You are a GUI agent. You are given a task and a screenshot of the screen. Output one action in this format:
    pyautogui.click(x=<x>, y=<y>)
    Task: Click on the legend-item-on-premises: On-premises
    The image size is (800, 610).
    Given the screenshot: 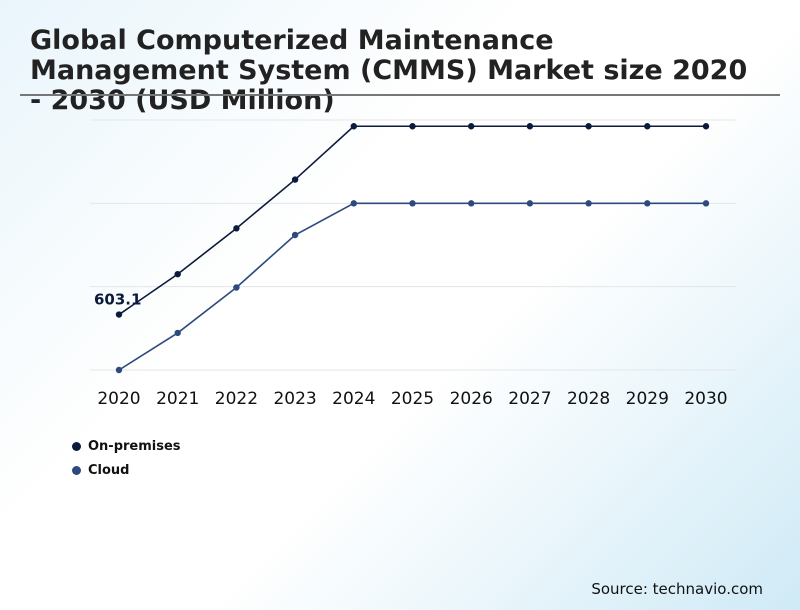 What is the action you would take?
    pyautogui.click(x=126, y=446)
    